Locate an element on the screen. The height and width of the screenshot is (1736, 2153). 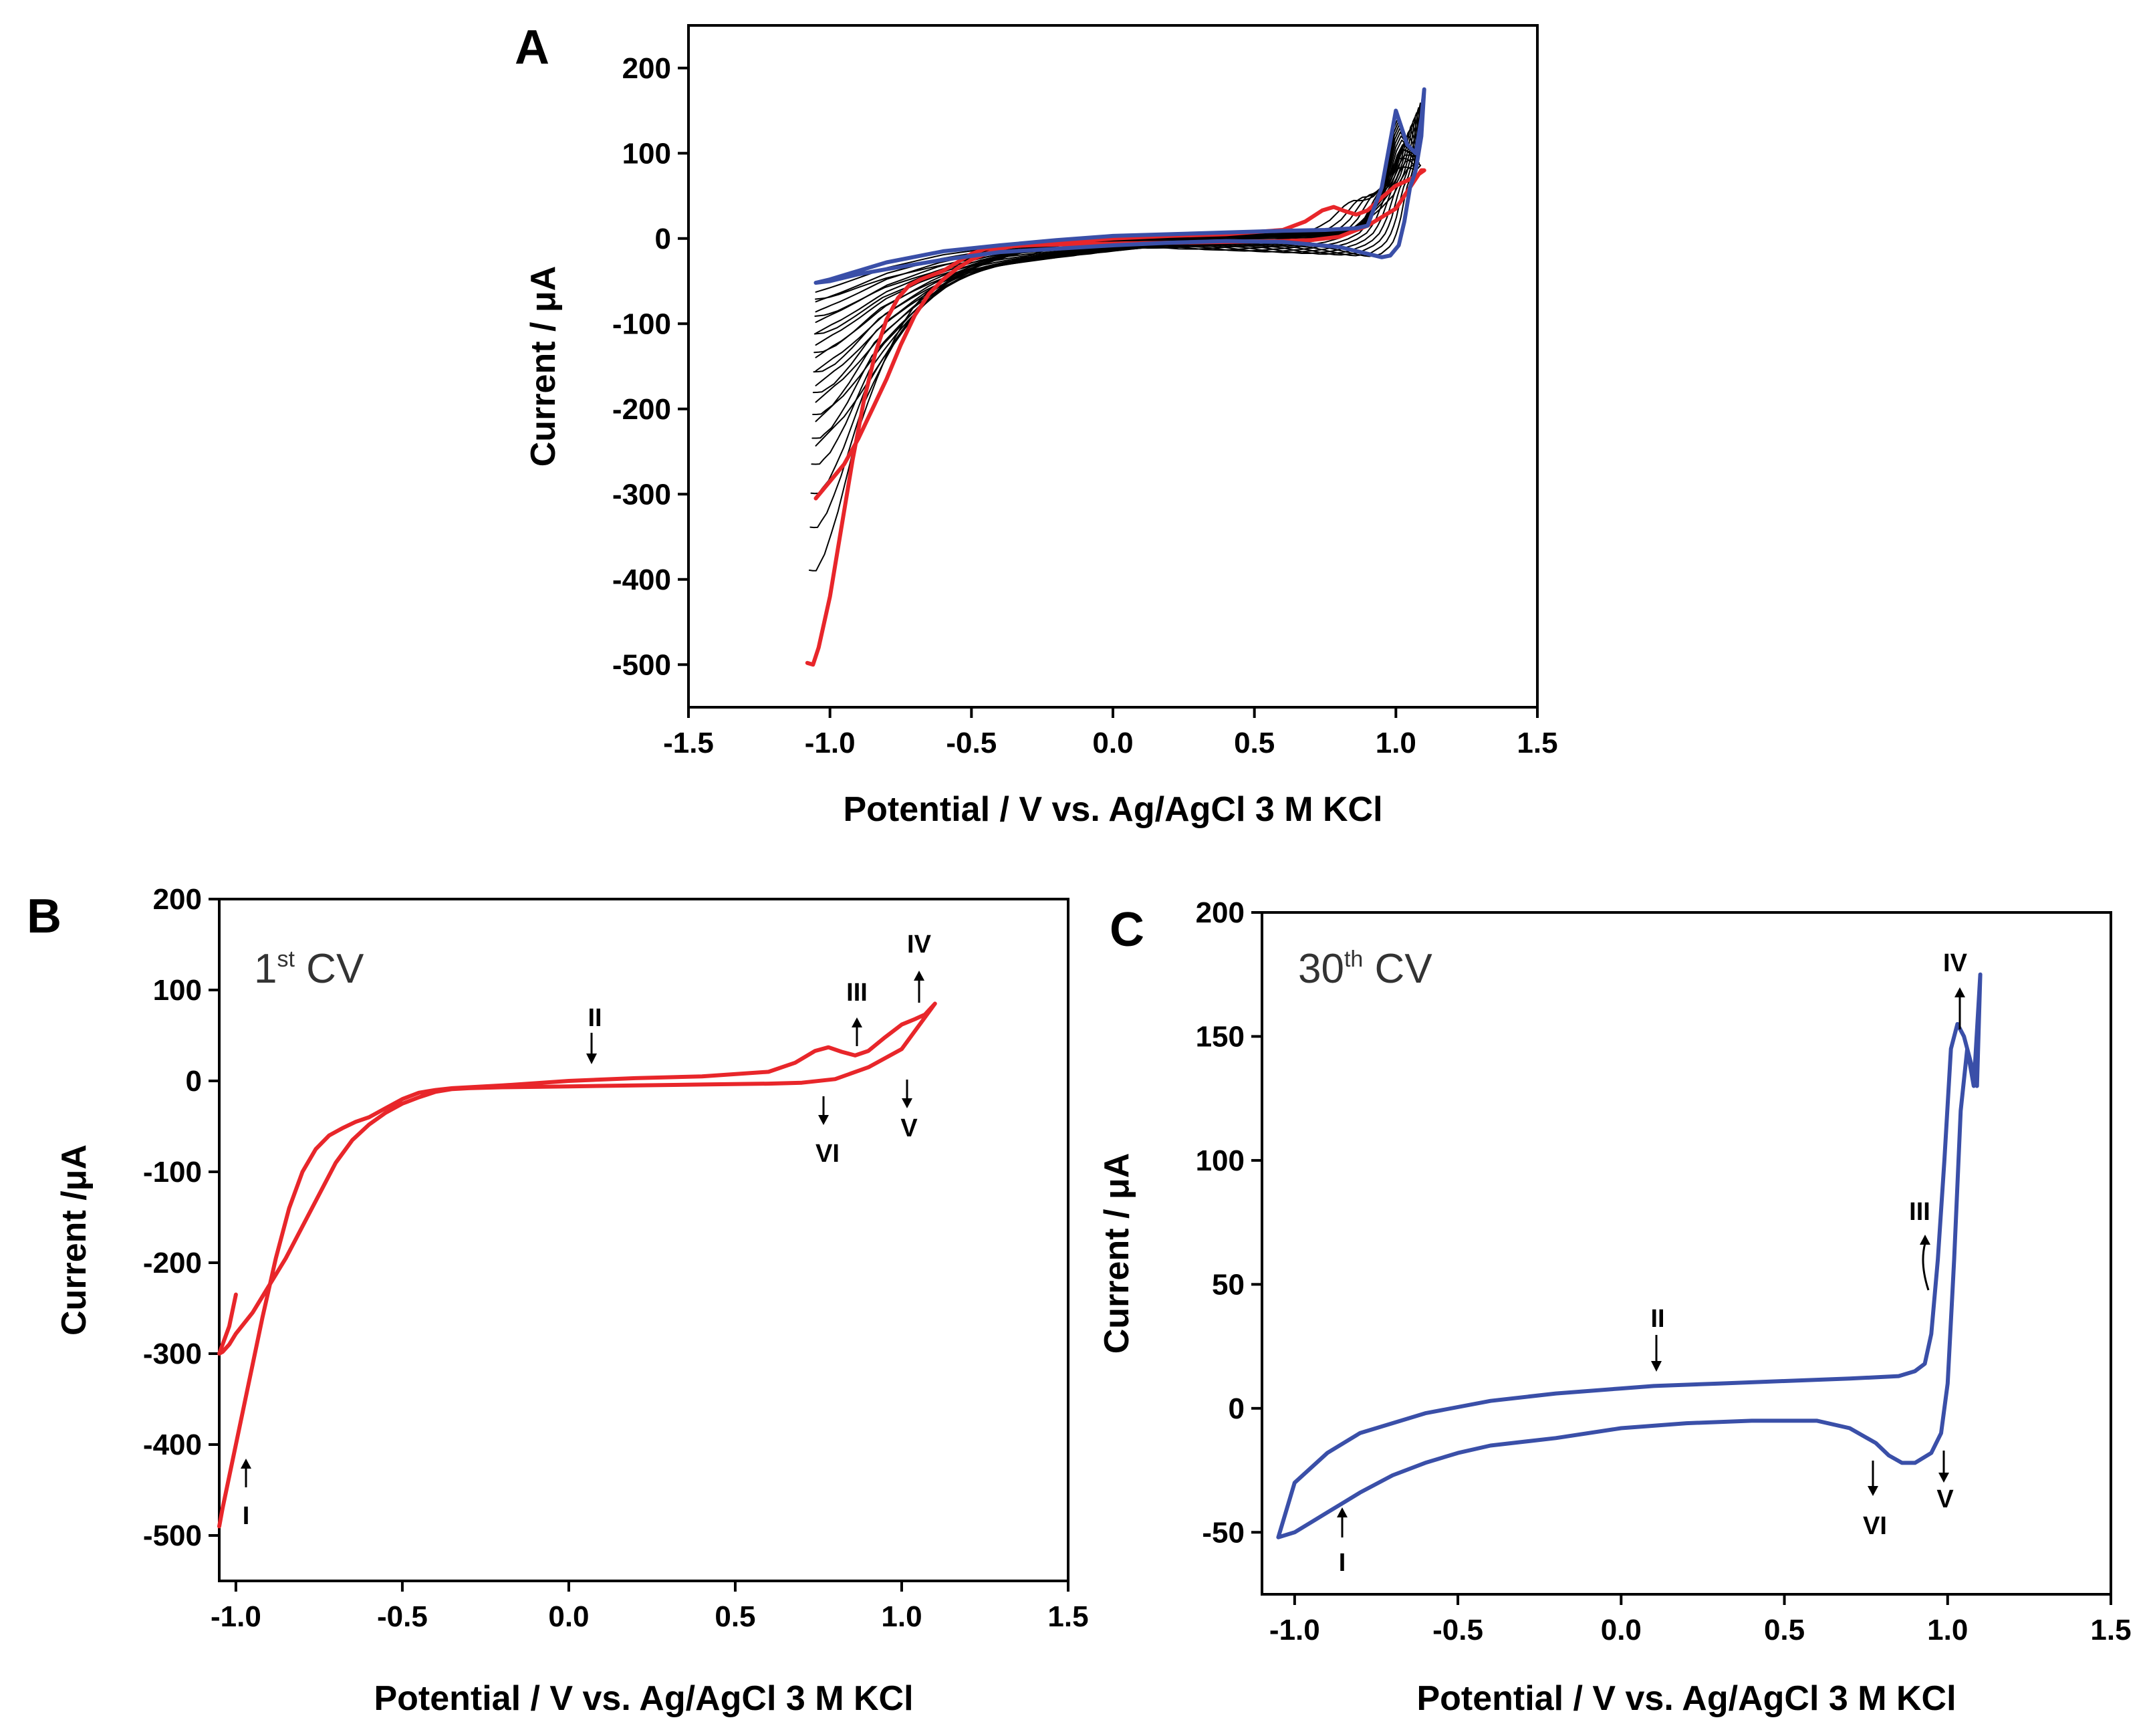
panel-b-arrowhead-ii is located at coordinates (591, 1058).